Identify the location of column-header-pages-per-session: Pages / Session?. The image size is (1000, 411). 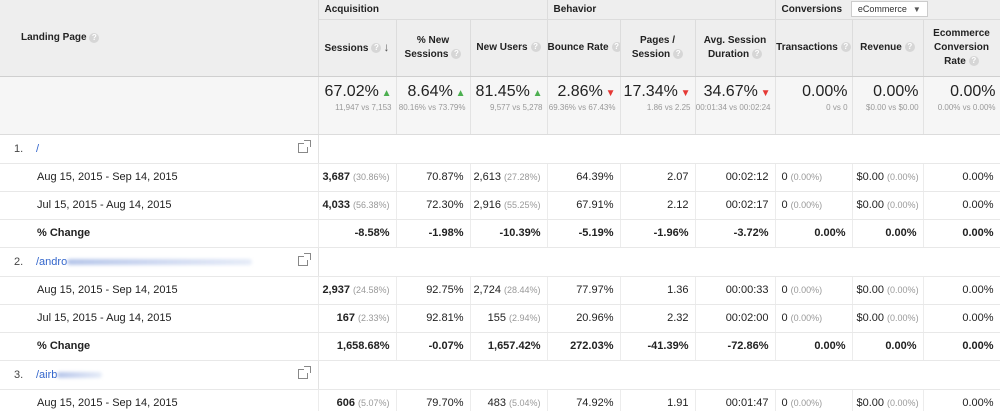
(658, 48).